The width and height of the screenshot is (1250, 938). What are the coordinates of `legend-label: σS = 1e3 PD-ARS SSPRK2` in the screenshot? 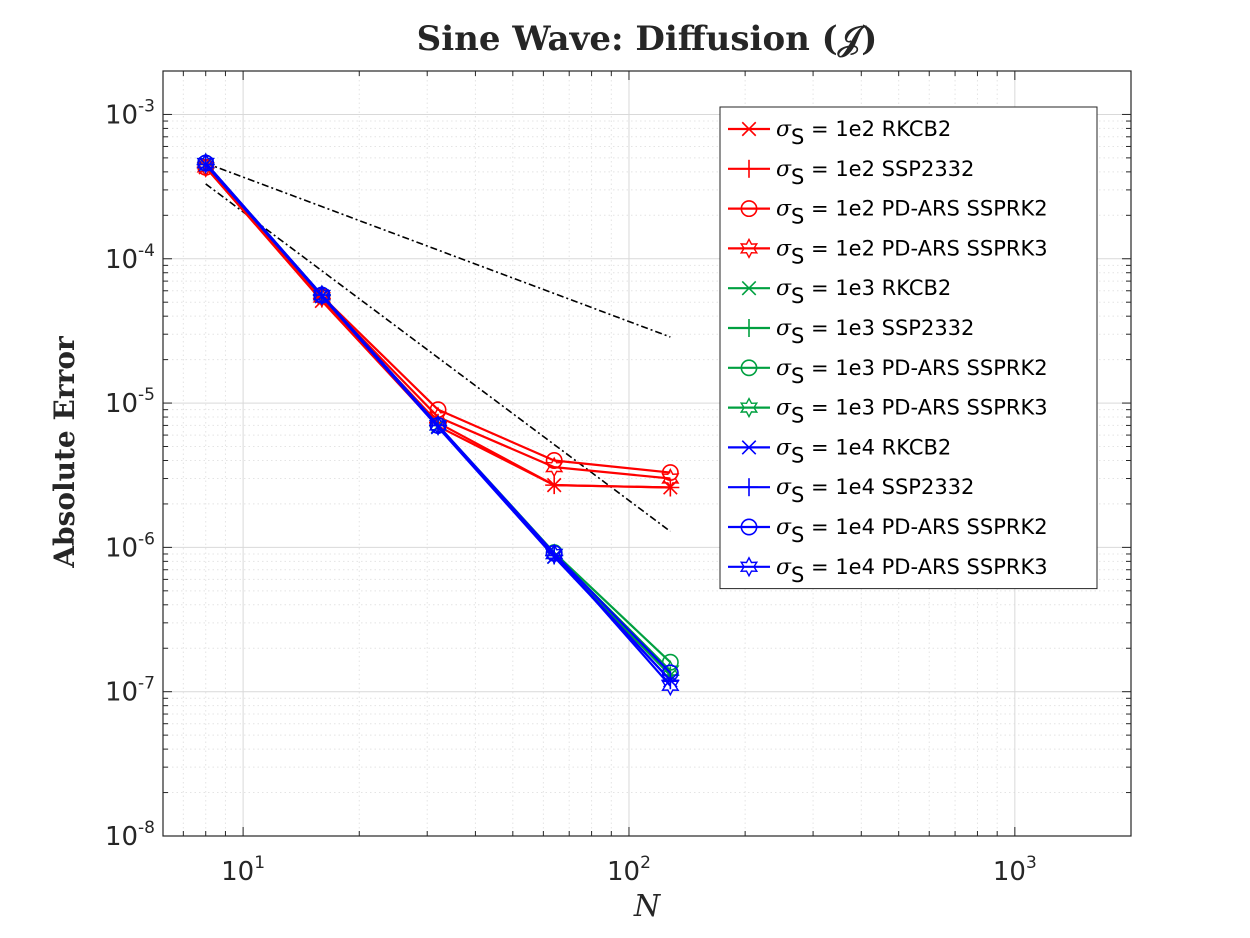 It's located at (912, 372).